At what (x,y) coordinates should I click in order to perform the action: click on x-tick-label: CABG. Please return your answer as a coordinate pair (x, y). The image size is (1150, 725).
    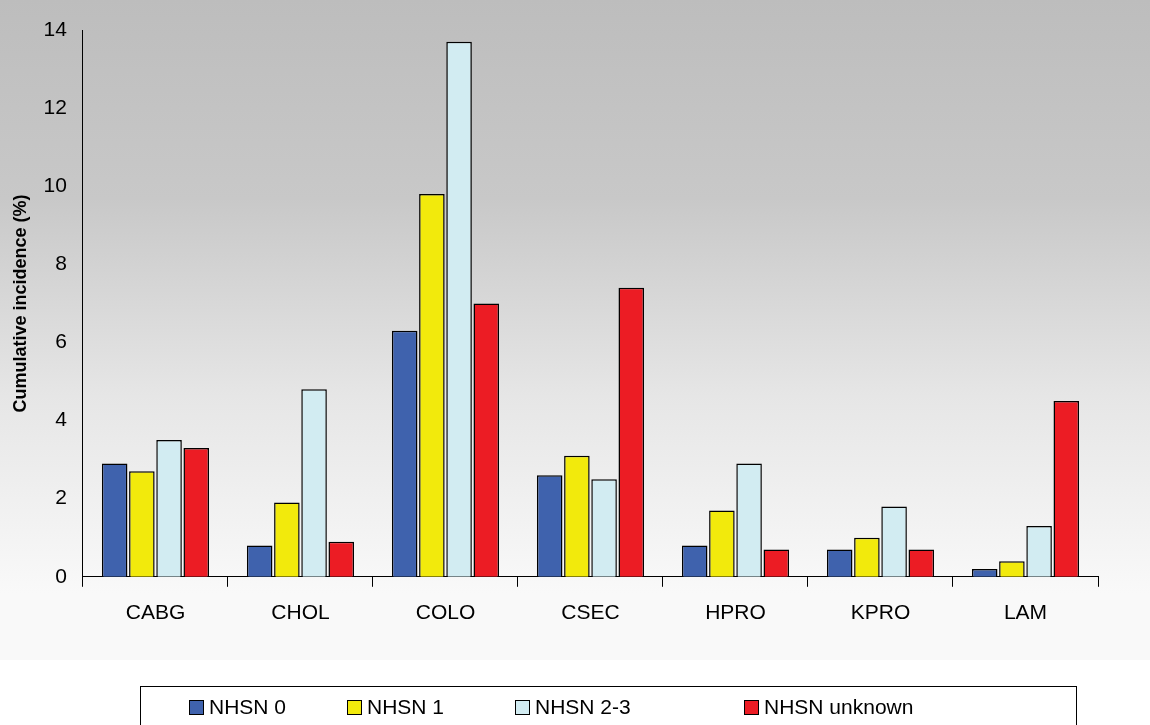
    Looking at the image, I should click on (155, 612).